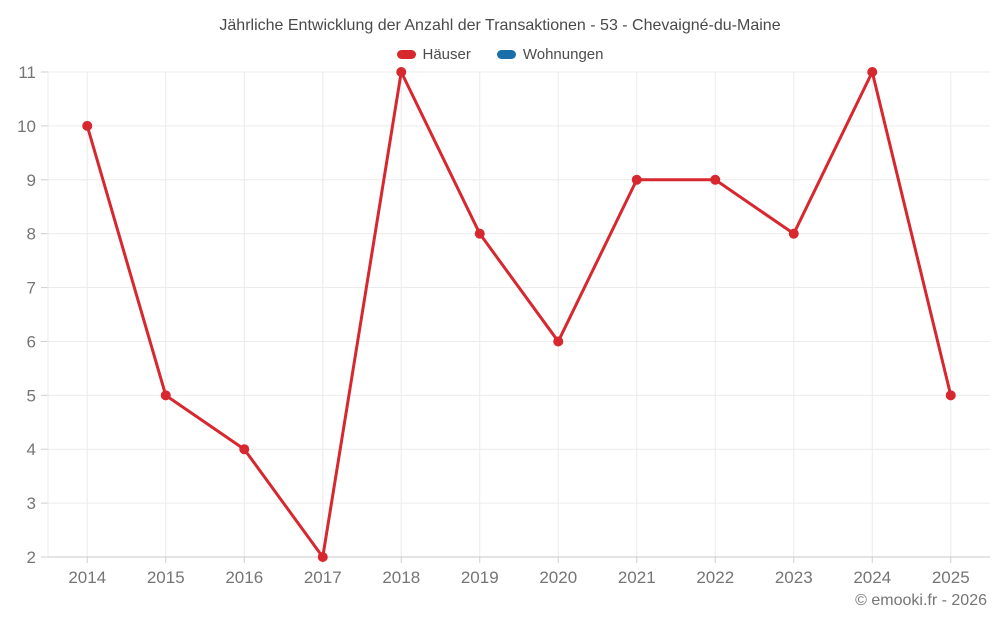  Describe the element at coordinates (166, 577) in the screenshot. I see `x-axis-label: 2015` at that location.